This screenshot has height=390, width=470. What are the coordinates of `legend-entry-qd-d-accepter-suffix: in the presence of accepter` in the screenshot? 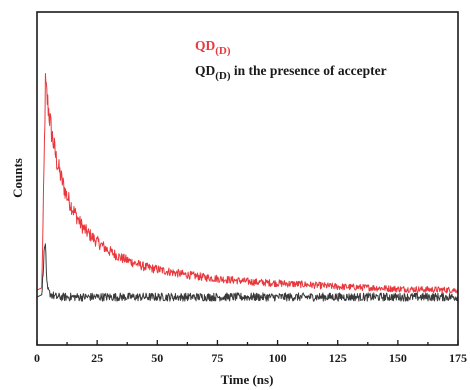 It's located at (309, 70).